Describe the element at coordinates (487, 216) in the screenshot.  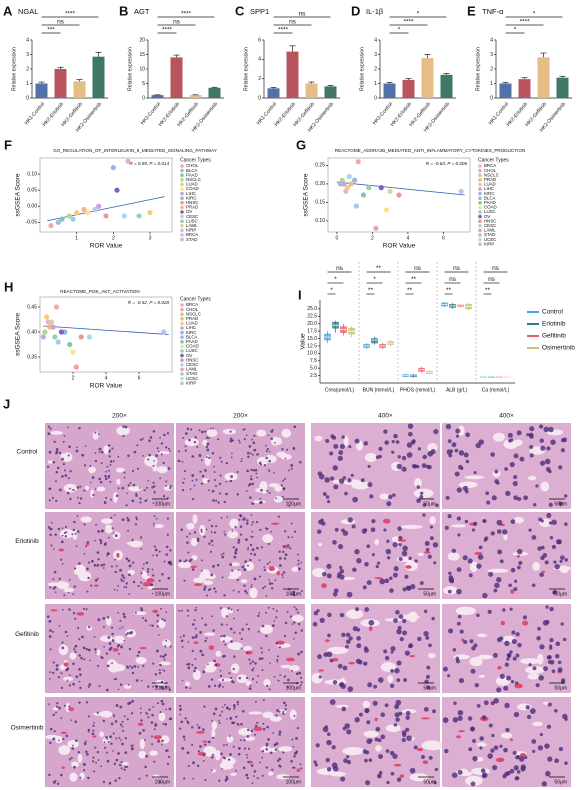
I see `legend-label: OV` at that location.